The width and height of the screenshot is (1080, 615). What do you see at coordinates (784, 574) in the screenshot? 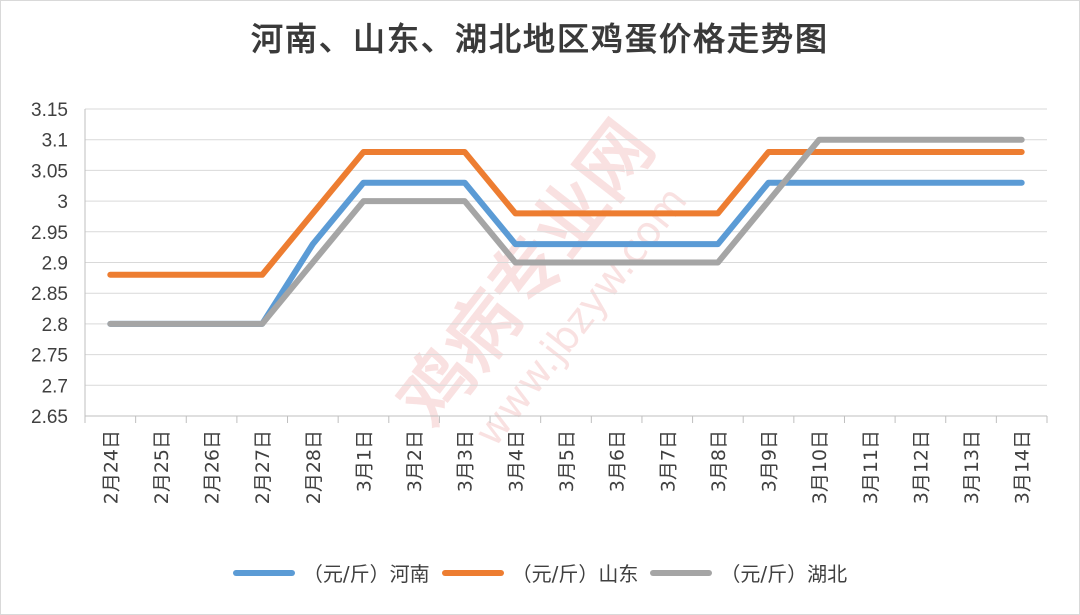
I see `legend-label-hubei: （元/斤）湖北` at bounding box center [784, 574].